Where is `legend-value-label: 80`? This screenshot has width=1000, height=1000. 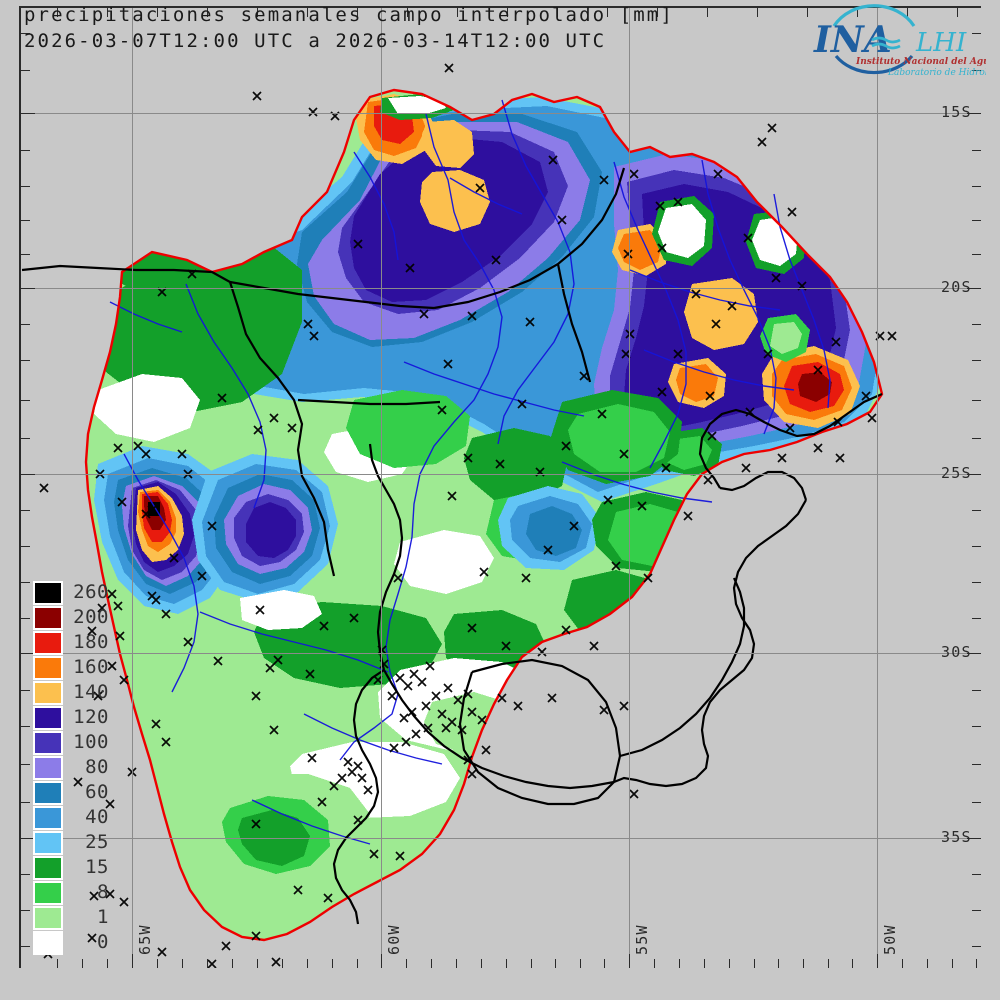 legend-value-label: 80 is located at coordinates (97, 767).